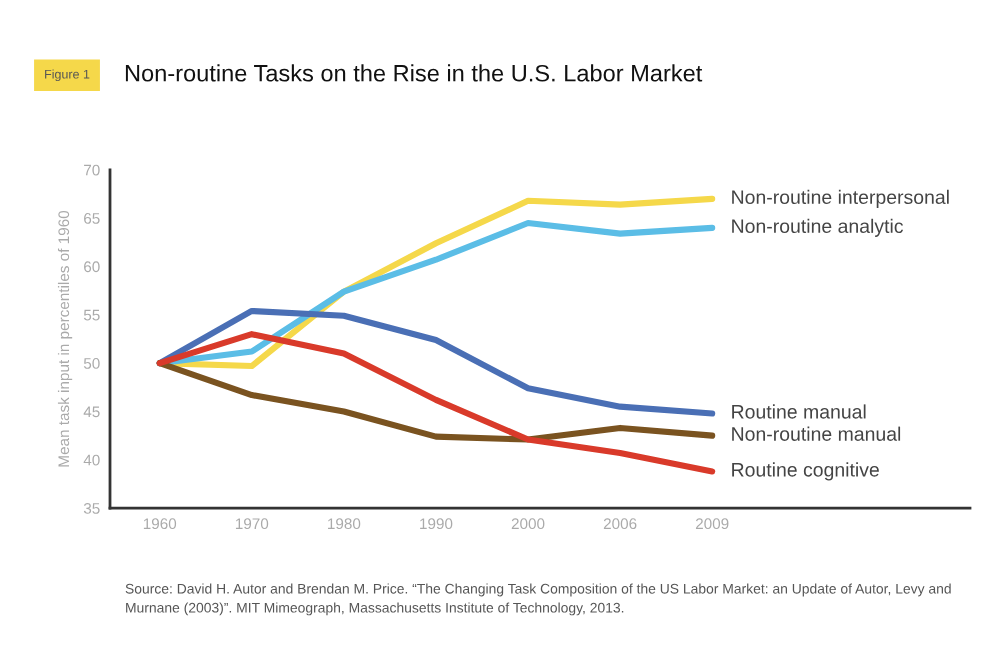 The width and height of the screenshot is (1000, 666). What do you see at coordinates (805, 471) in the screenshot?
I see `series-label: Routine cognitive` at bounding box center [805, 471].